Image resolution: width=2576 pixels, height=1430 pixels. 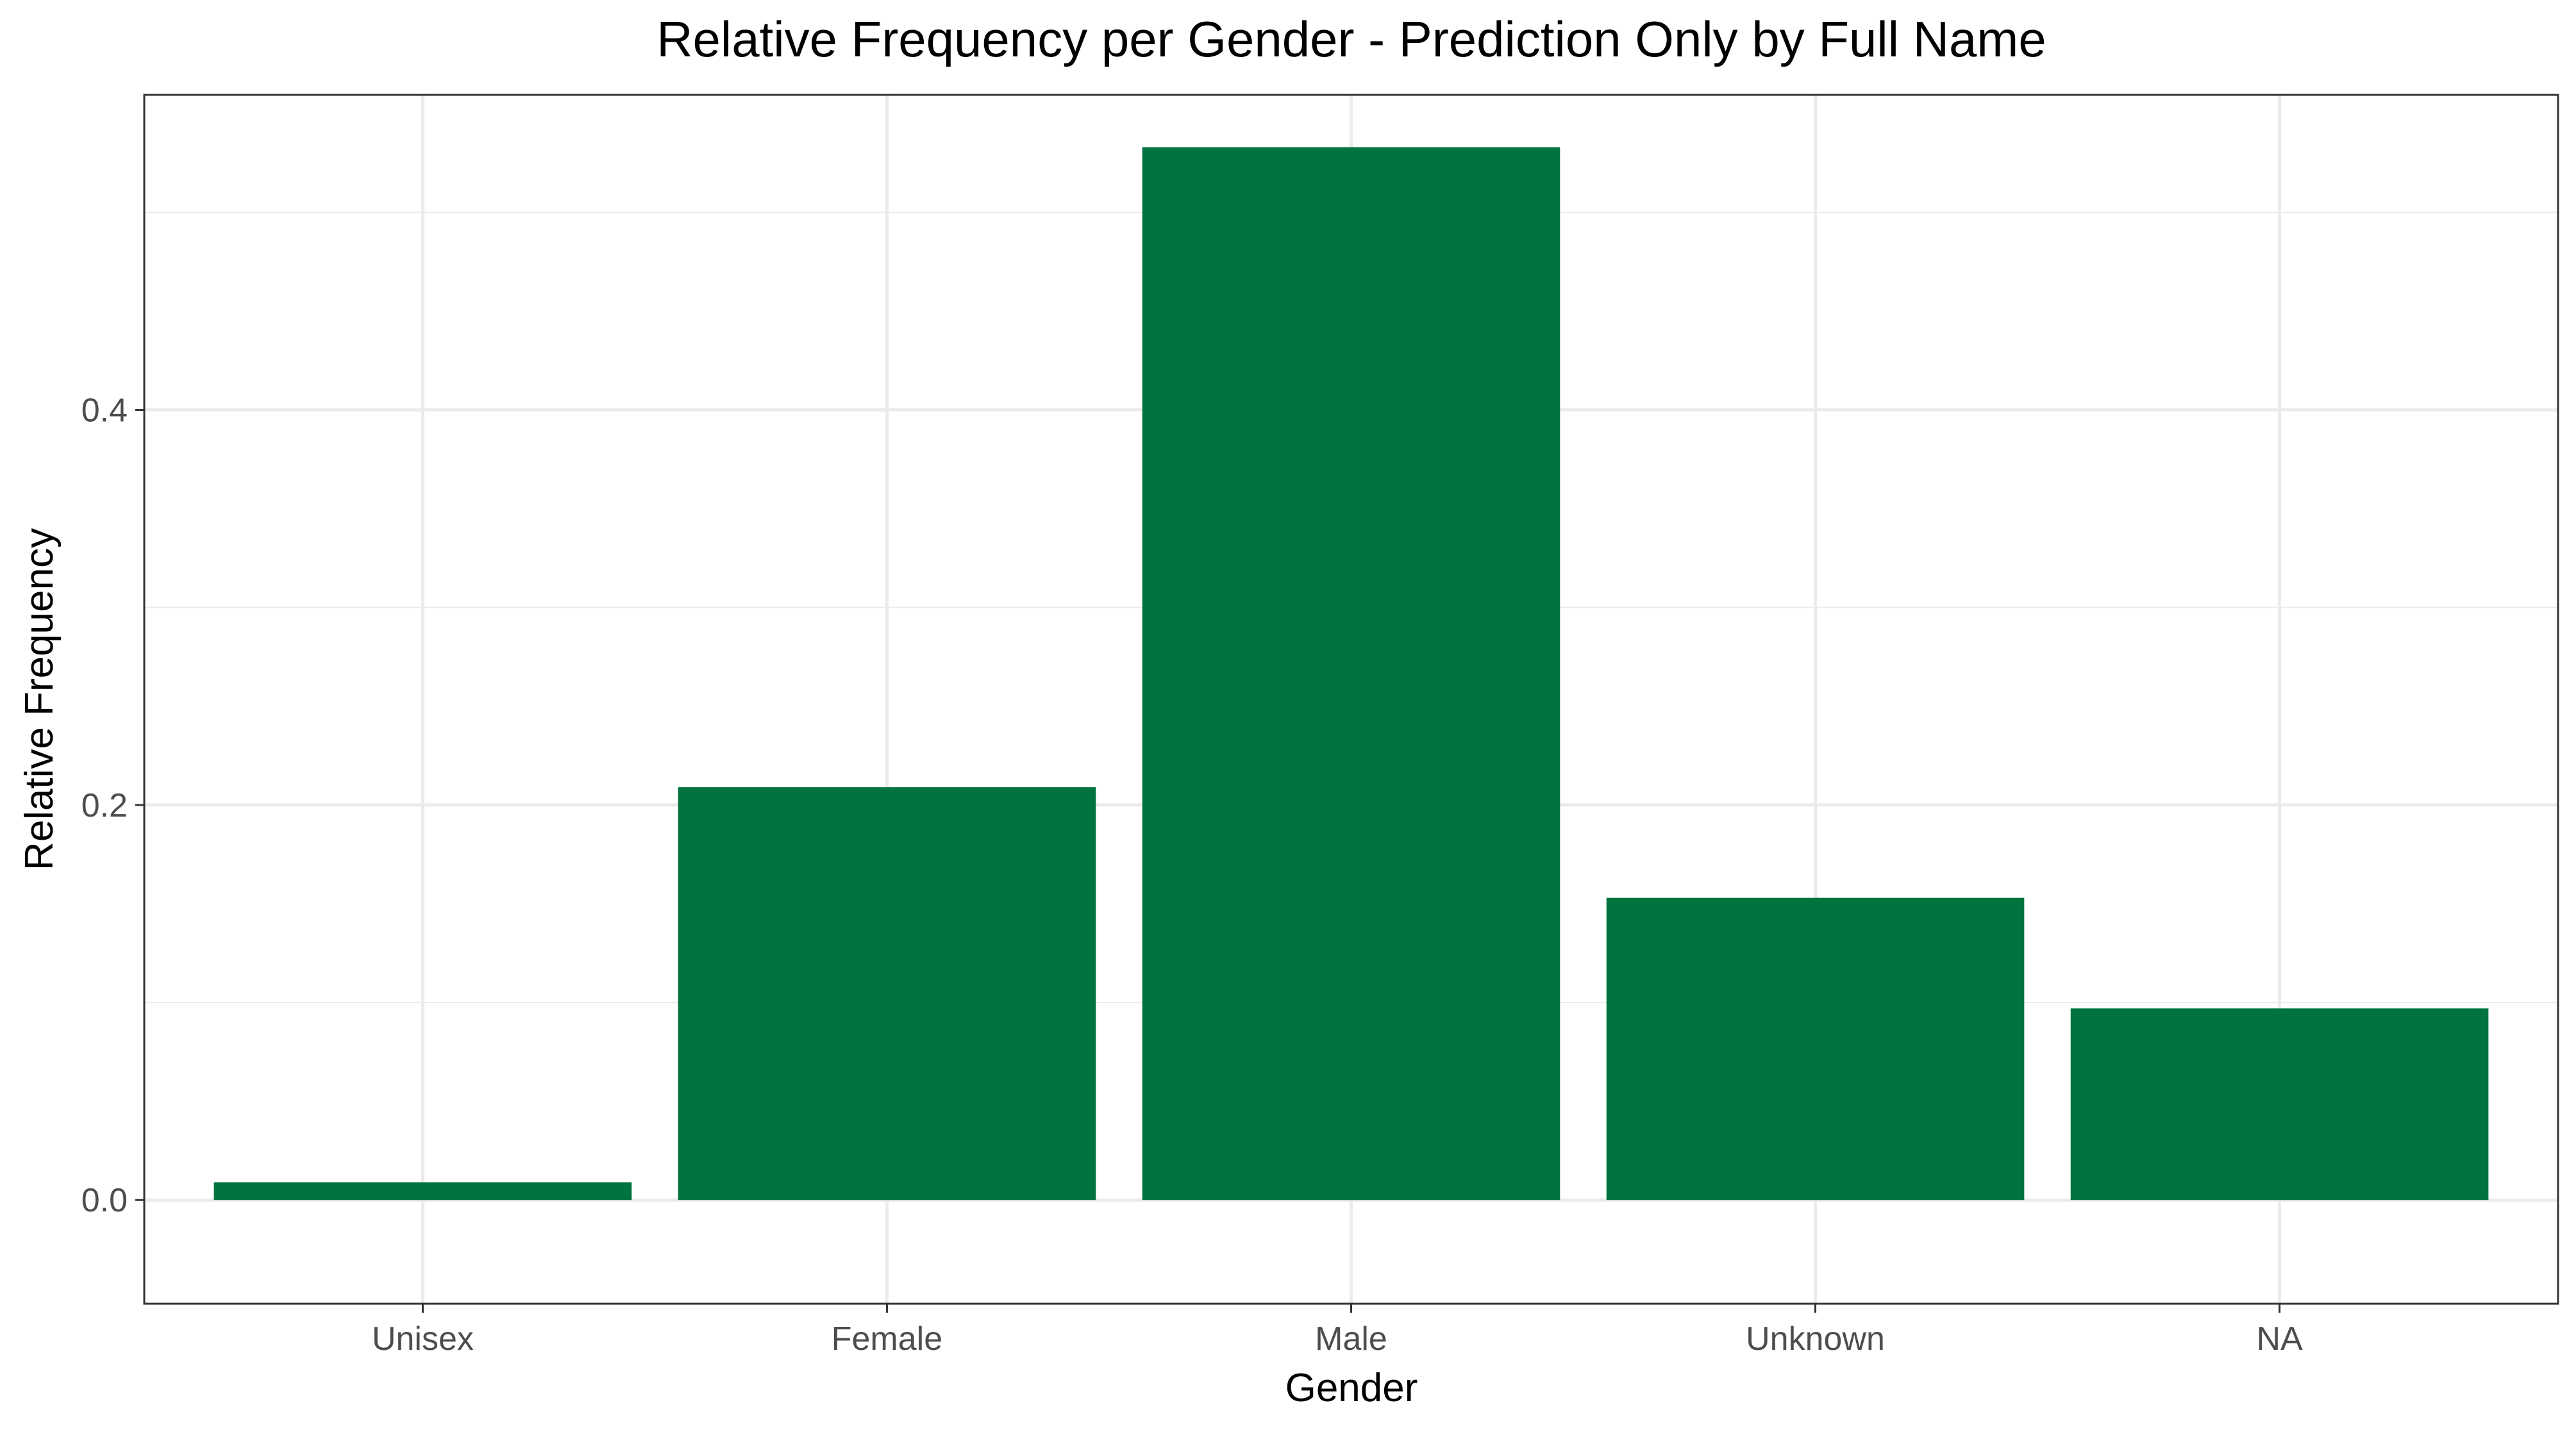 I want to click on bar-female, so click(x=887, y=994).